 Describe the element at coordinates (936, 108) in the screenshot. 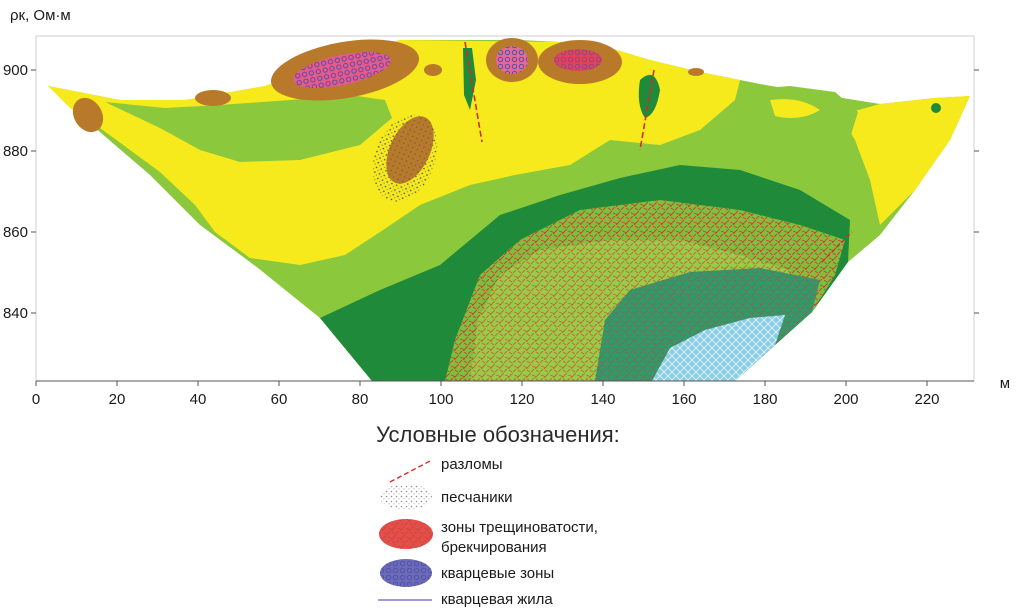

I see `green-dot-right` at that location.